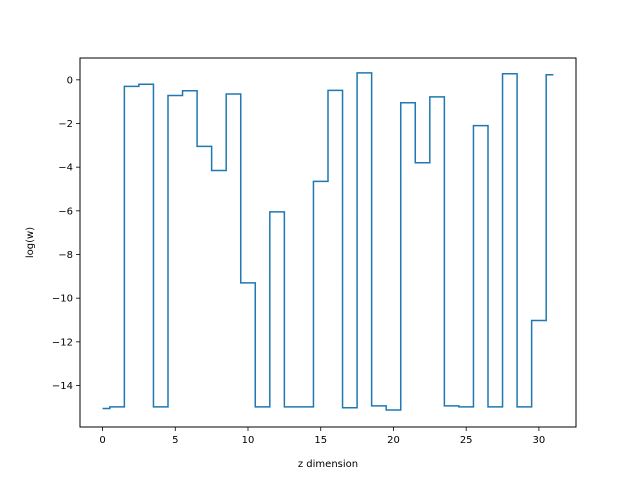 This screenshot has width=640, height=480. Describe the element at coordinates (328, 464) in the screenshot. I see `x-axis-label: z dimension` at that location.